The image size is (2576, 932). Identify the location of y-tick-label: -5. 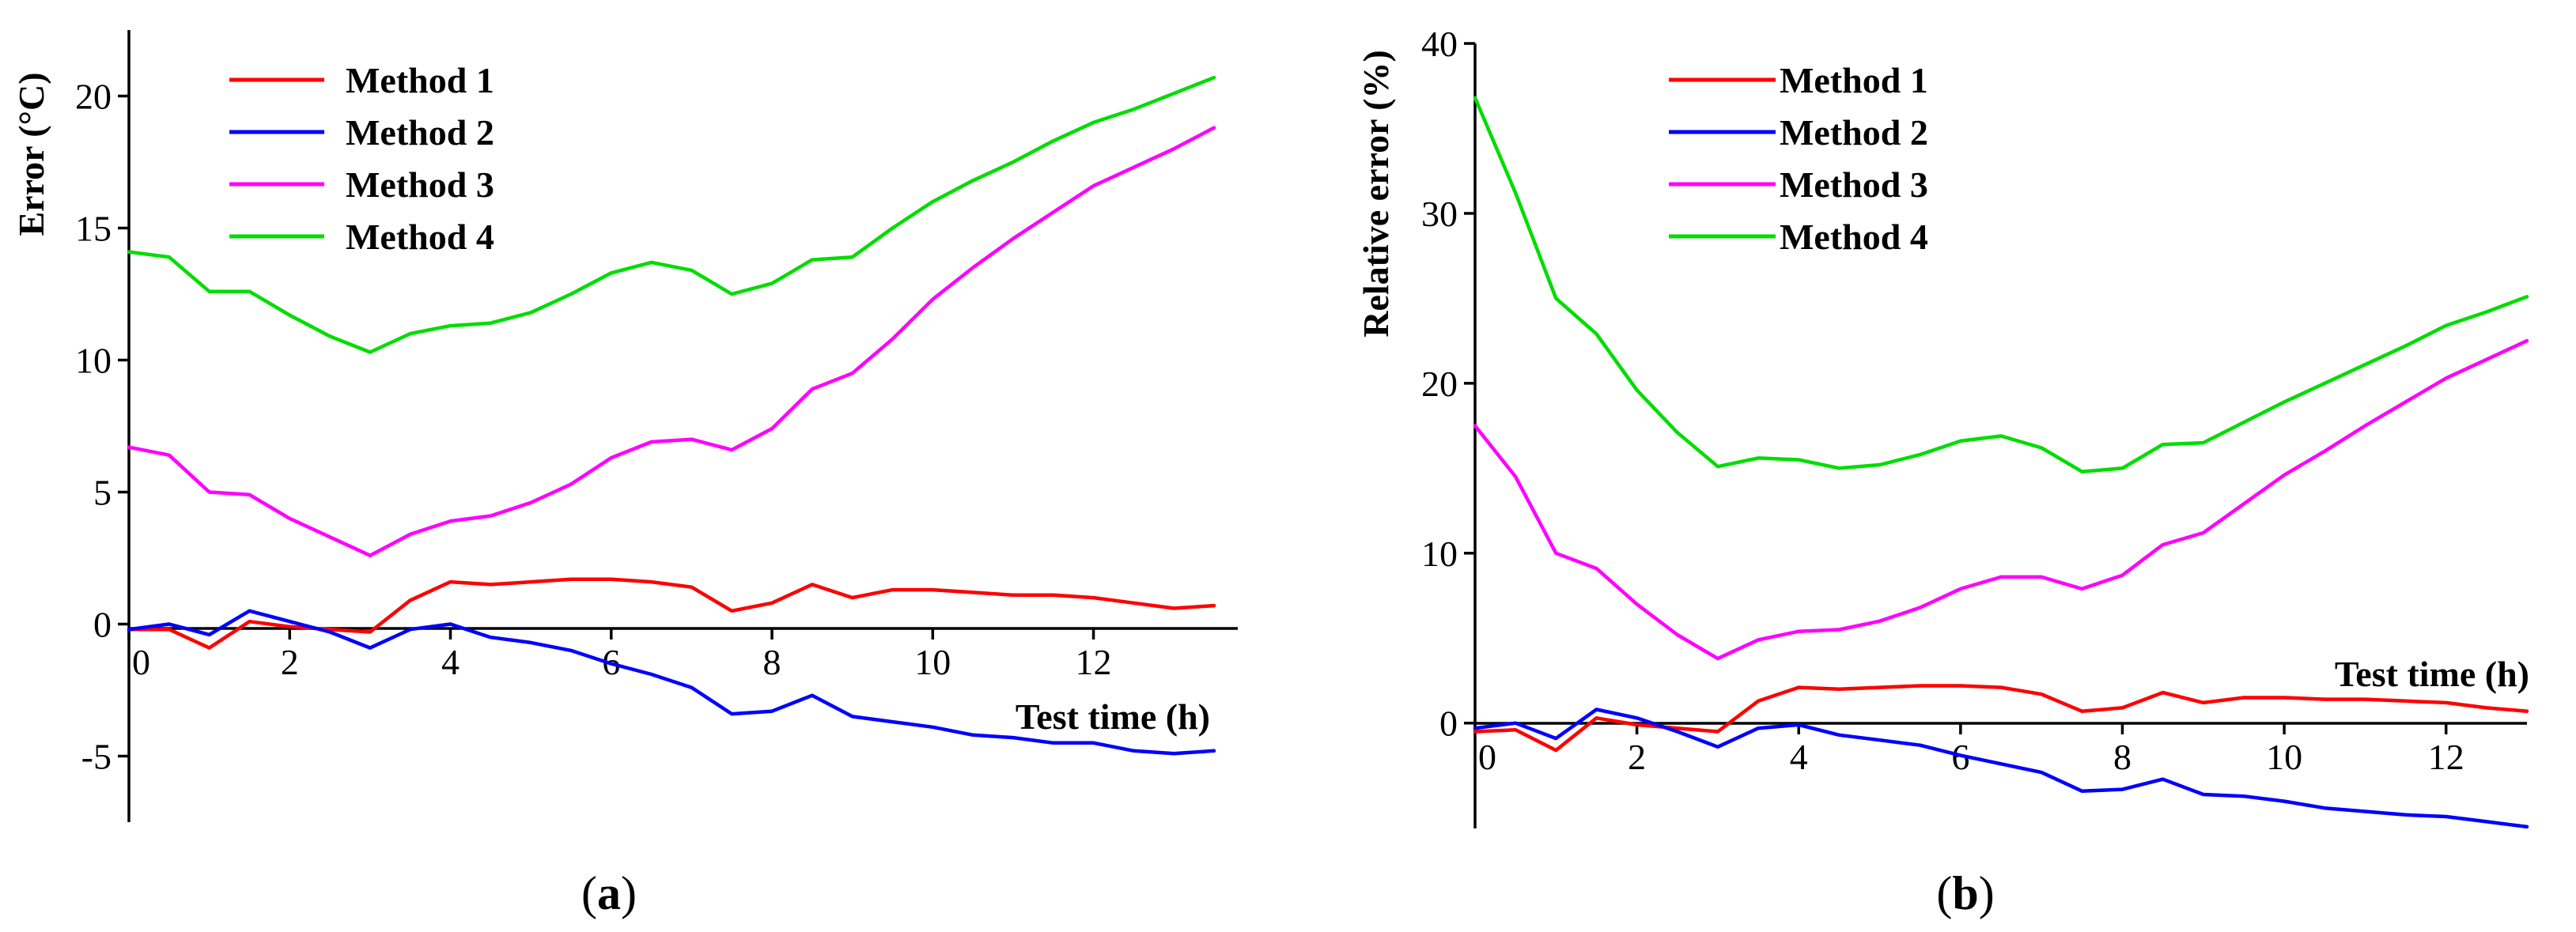
(96, 757).